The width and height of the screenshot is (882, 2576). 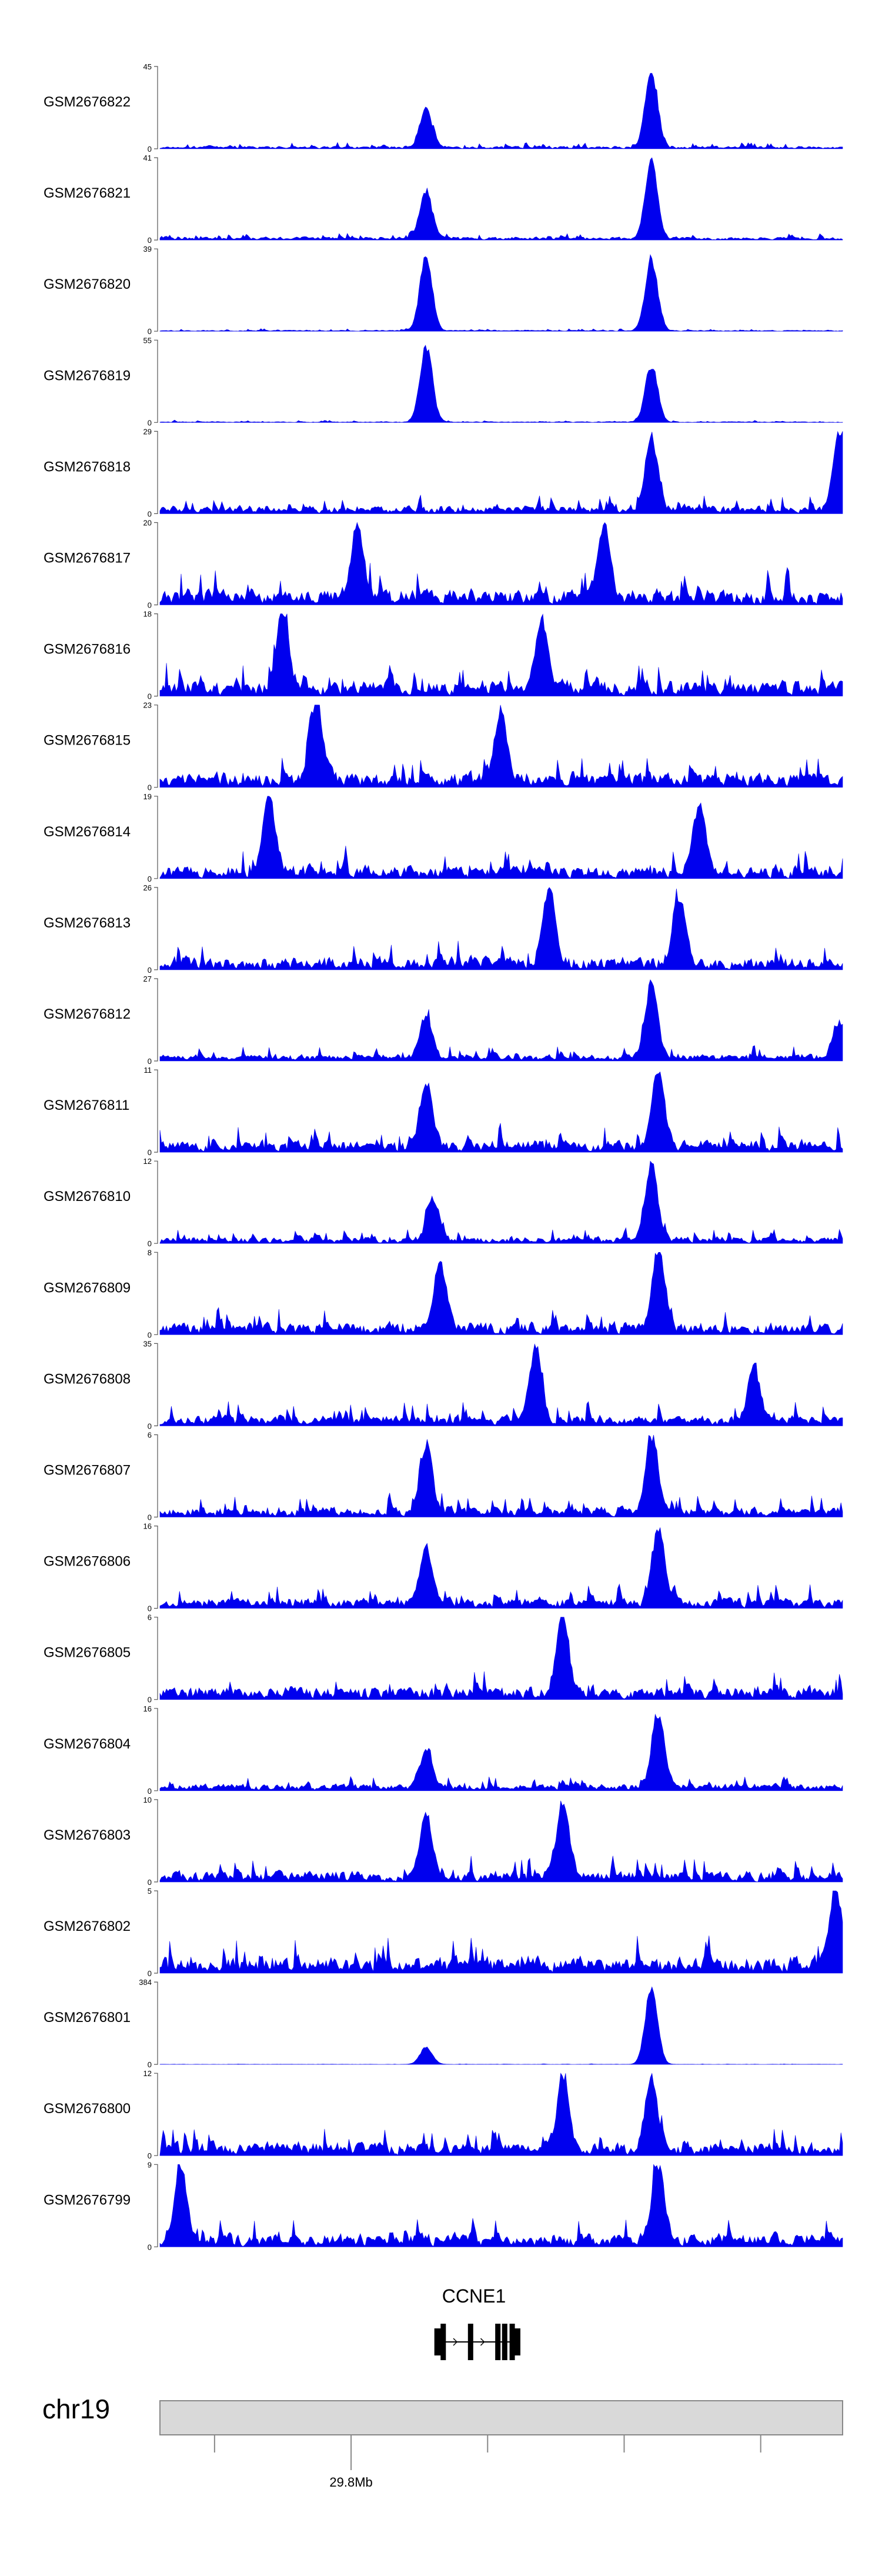 I want to click on track-label: GSM2676808, so click(x=87, y=1379).